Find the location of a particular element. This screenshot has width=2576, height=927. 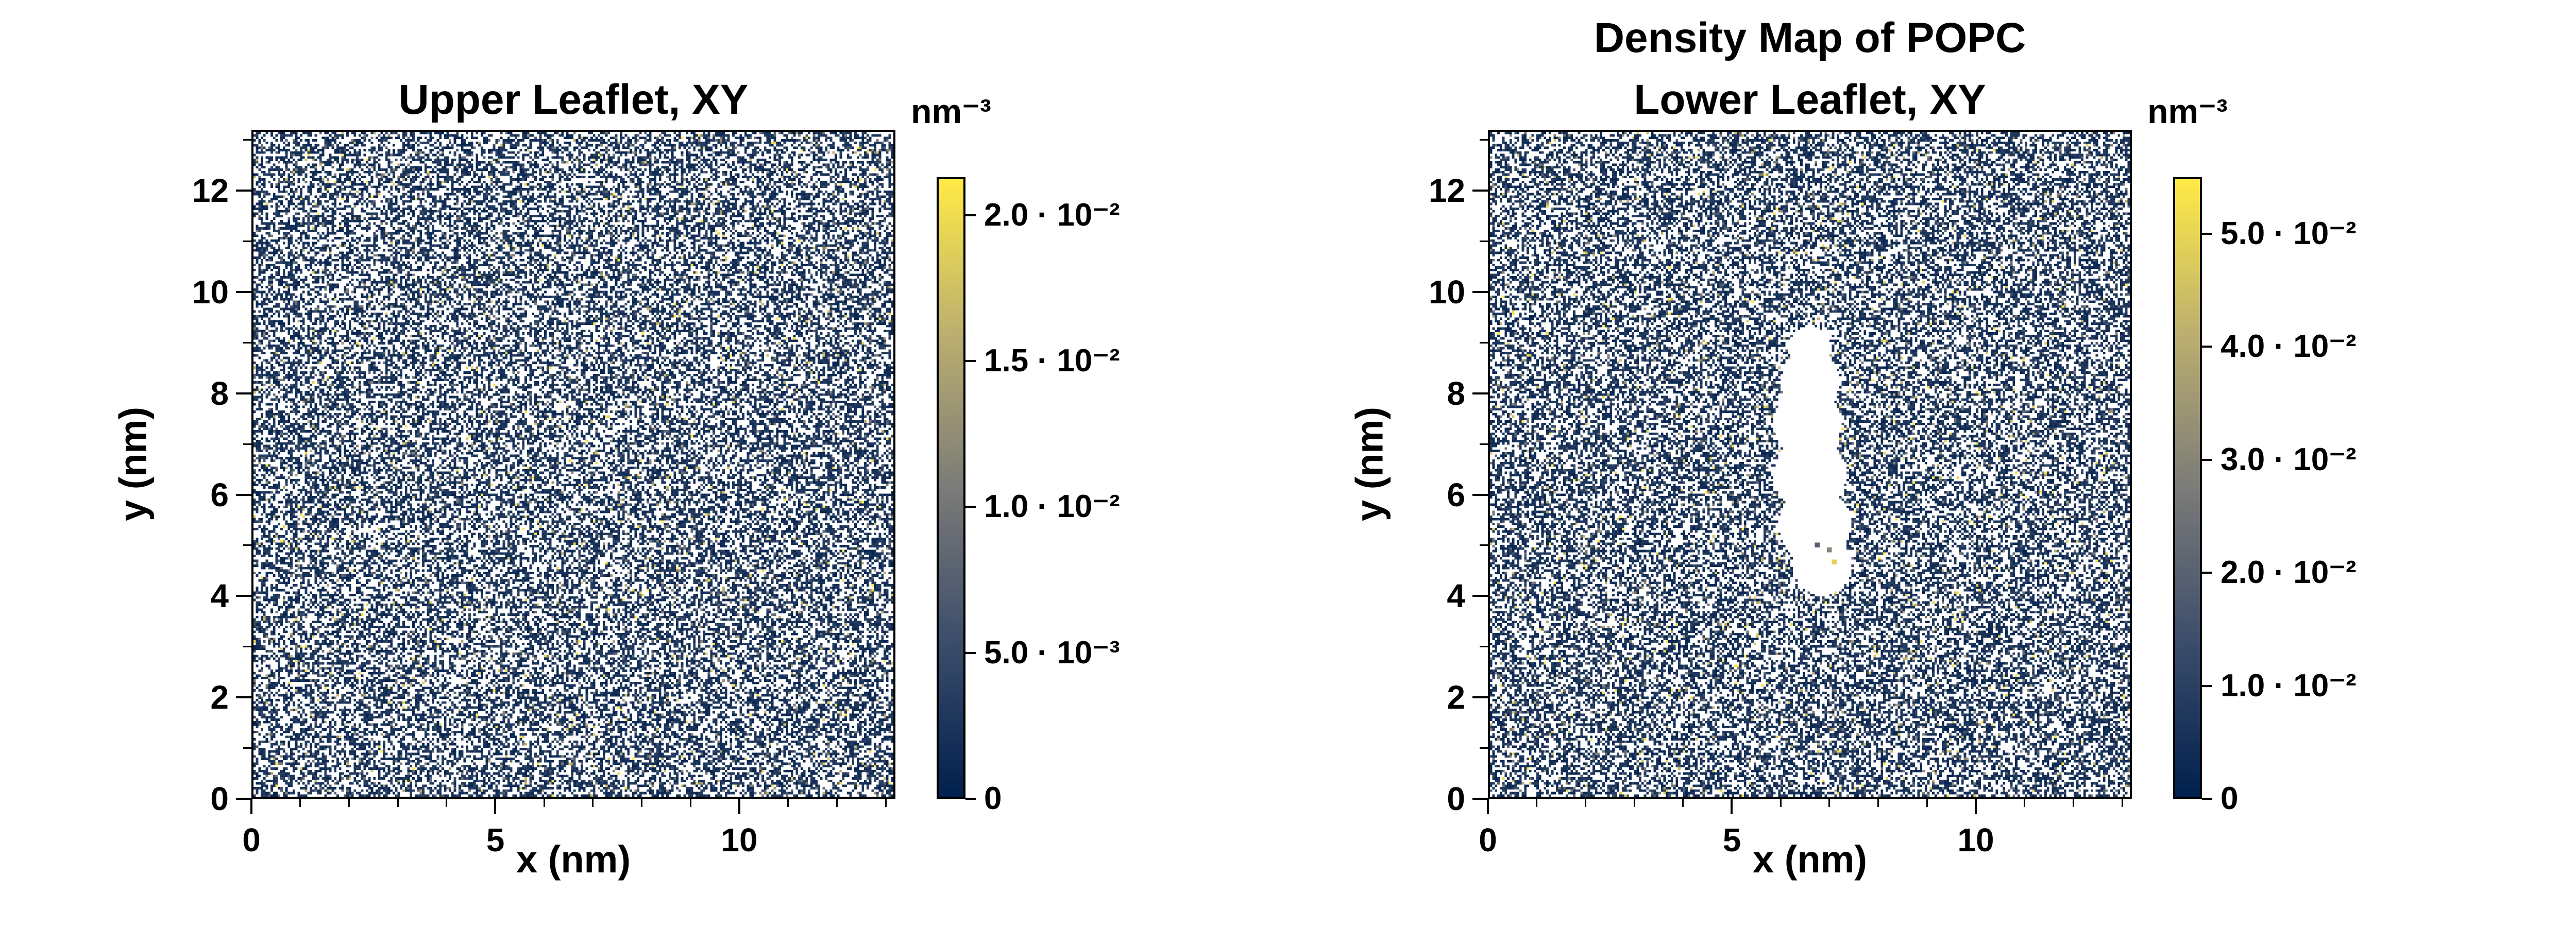

colorbar-tick-label: 3.0 · 10⁻² is located at coordinates (2289, 459).